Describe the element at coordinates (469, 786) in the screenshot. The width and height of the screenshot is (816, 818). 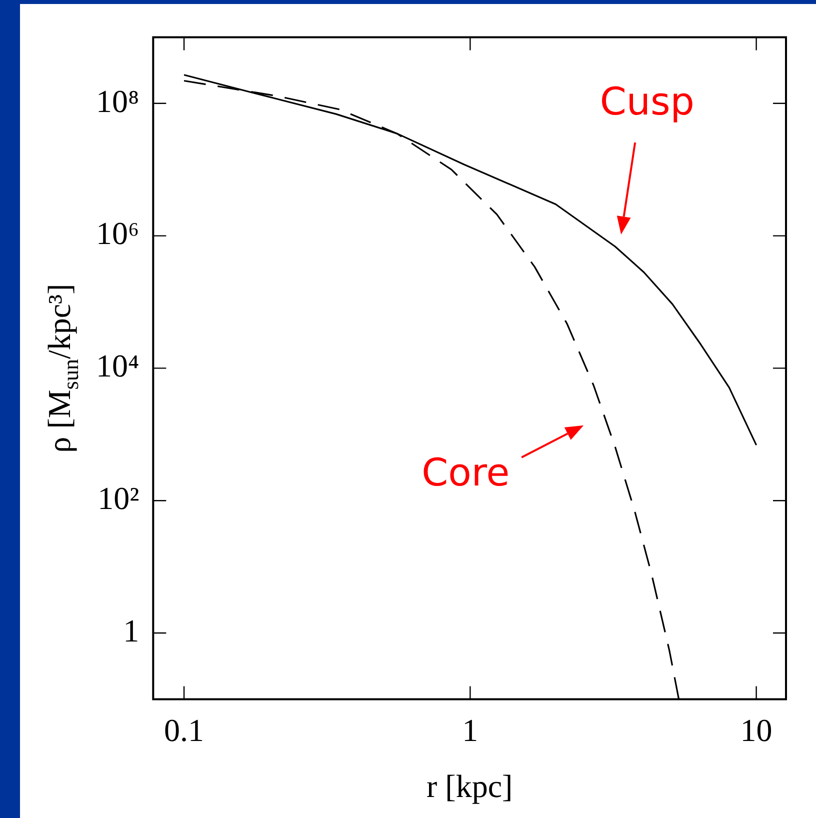
I see `x-axis-title: r [kpc]` at that location.